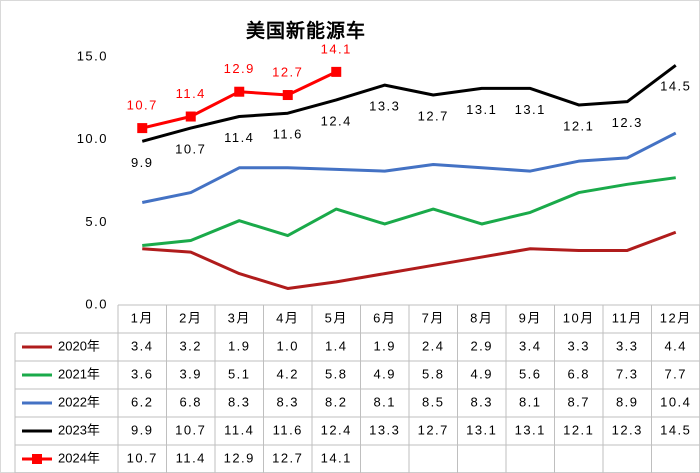  Describe the element at coordinates (384, 429) in the screenshot. I see `table-cell: 13.3` at that location.